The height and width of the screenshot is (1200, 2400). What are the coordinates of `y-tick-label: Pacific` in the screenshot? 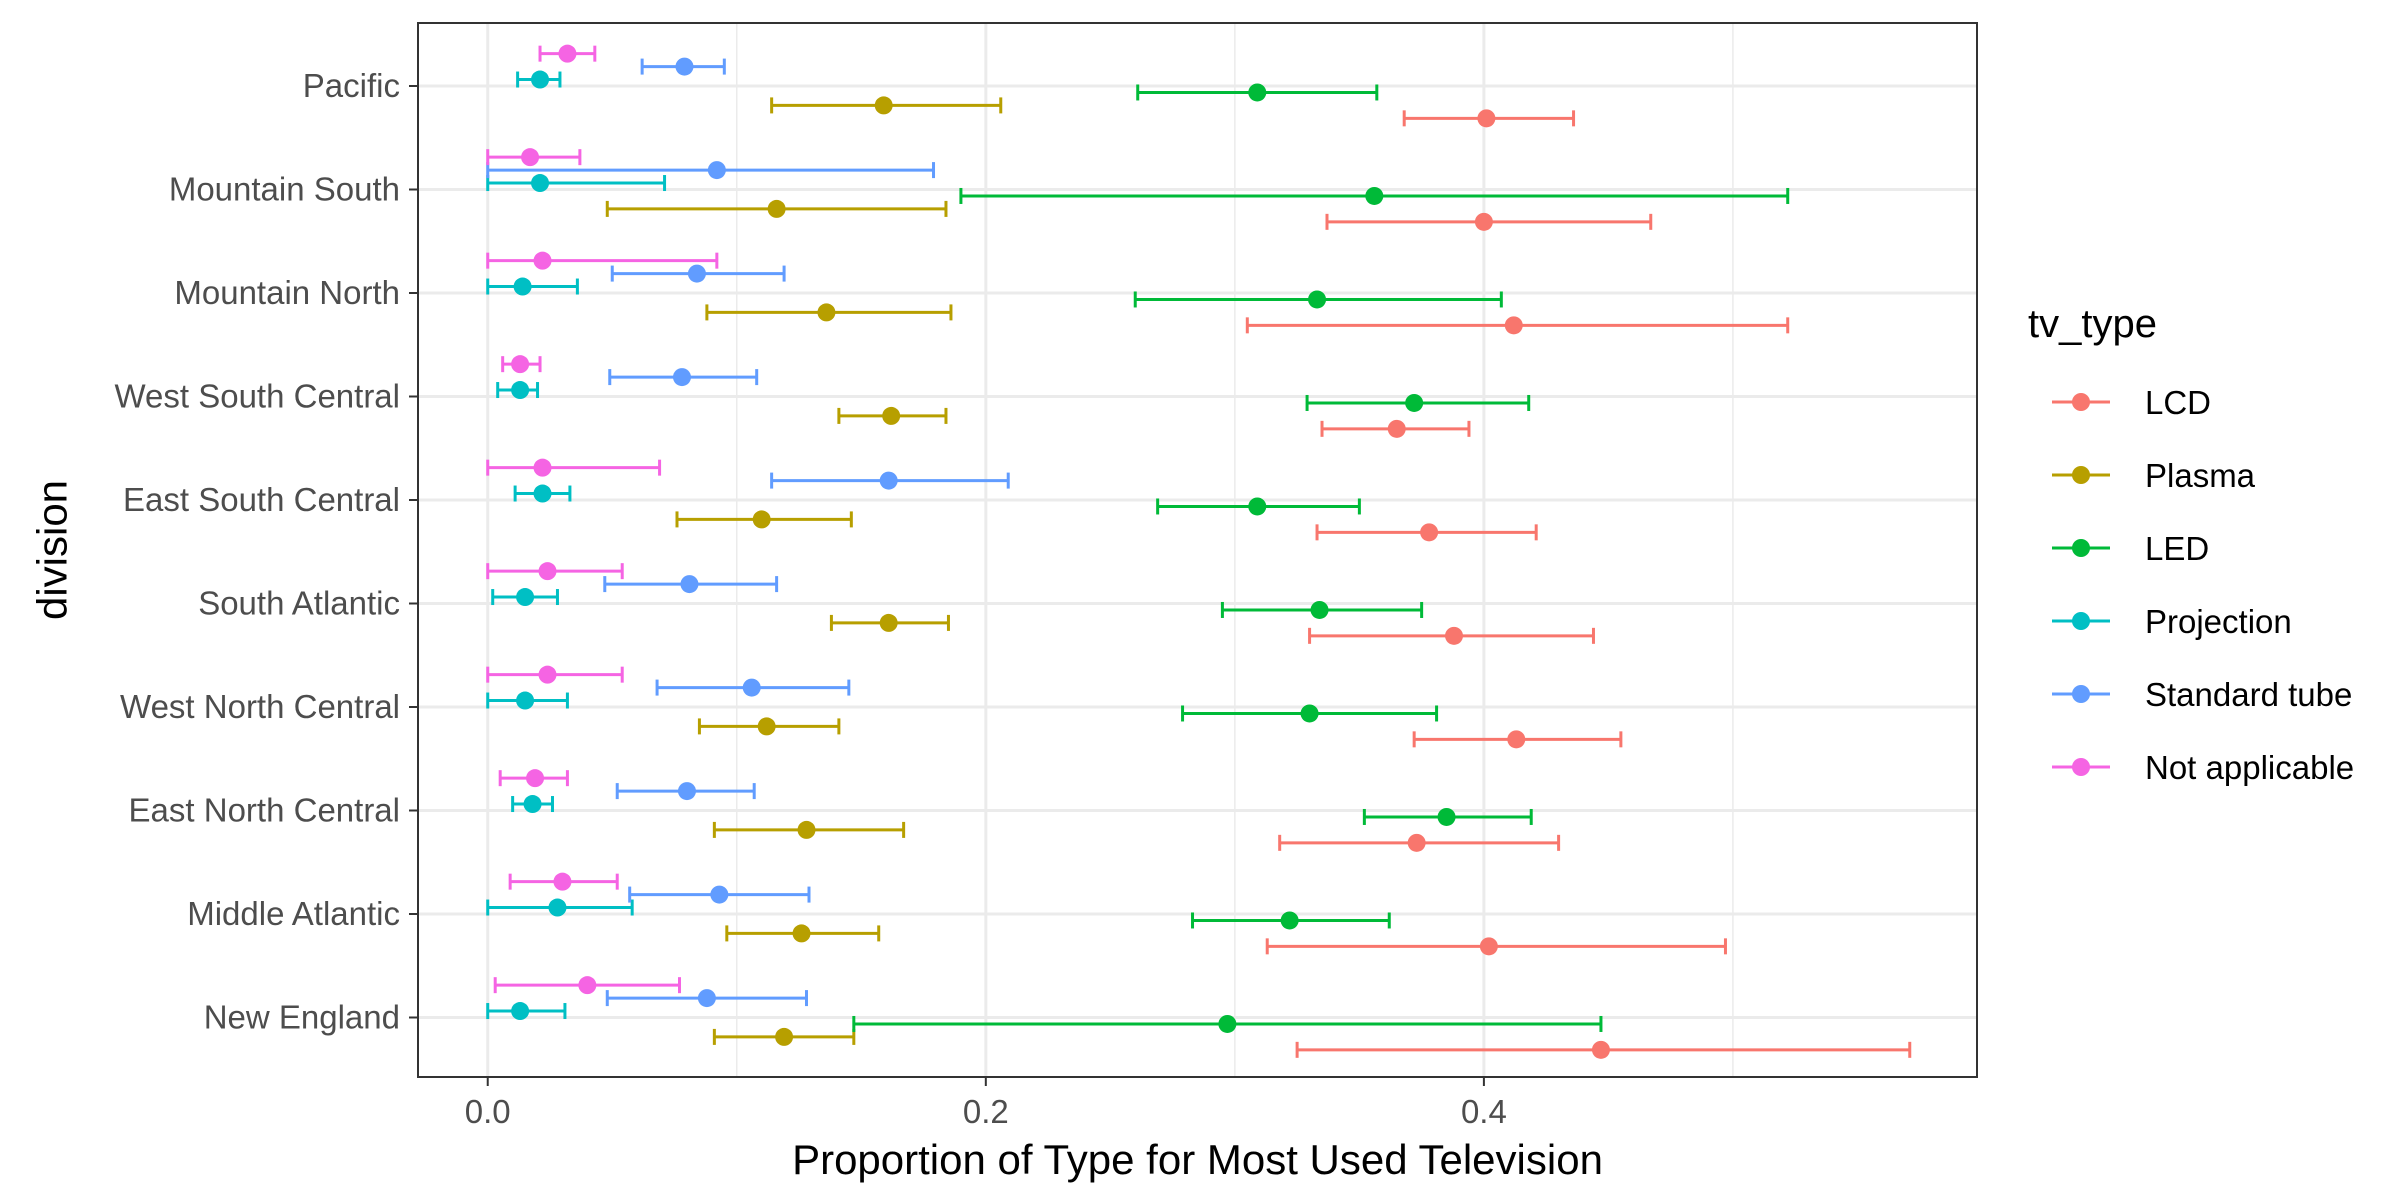 It's located at (351, 85).